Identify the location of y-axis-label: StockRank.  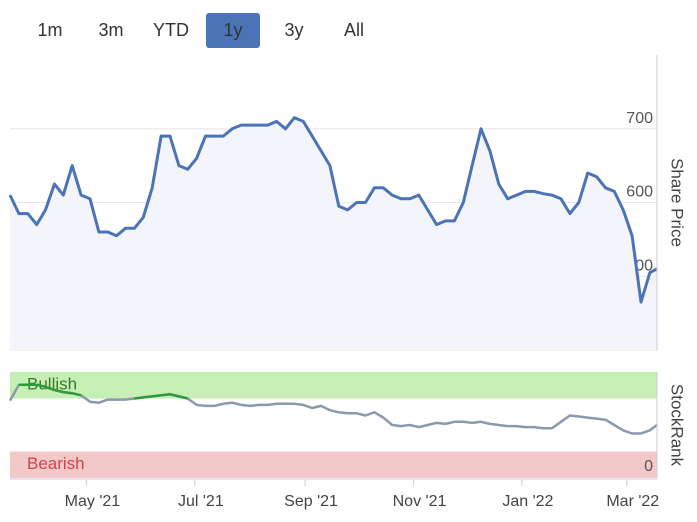
(677, 425).